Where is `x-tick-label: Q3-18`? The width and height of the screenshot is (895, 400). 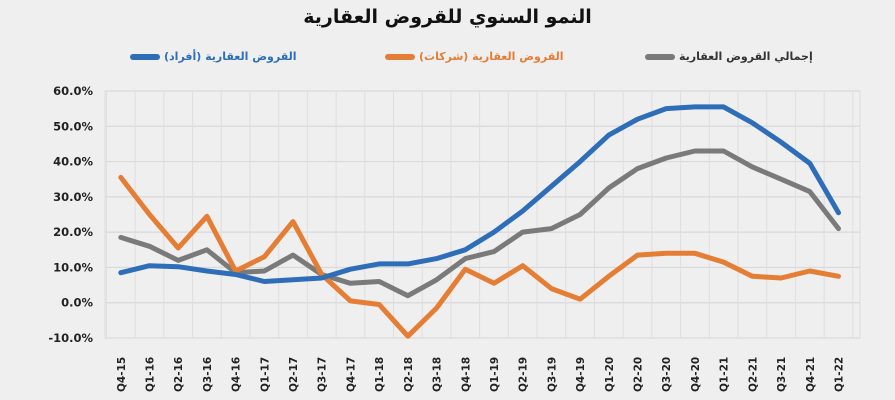
x-tick-label: Q3-18 is located at coordinates (438, 374).